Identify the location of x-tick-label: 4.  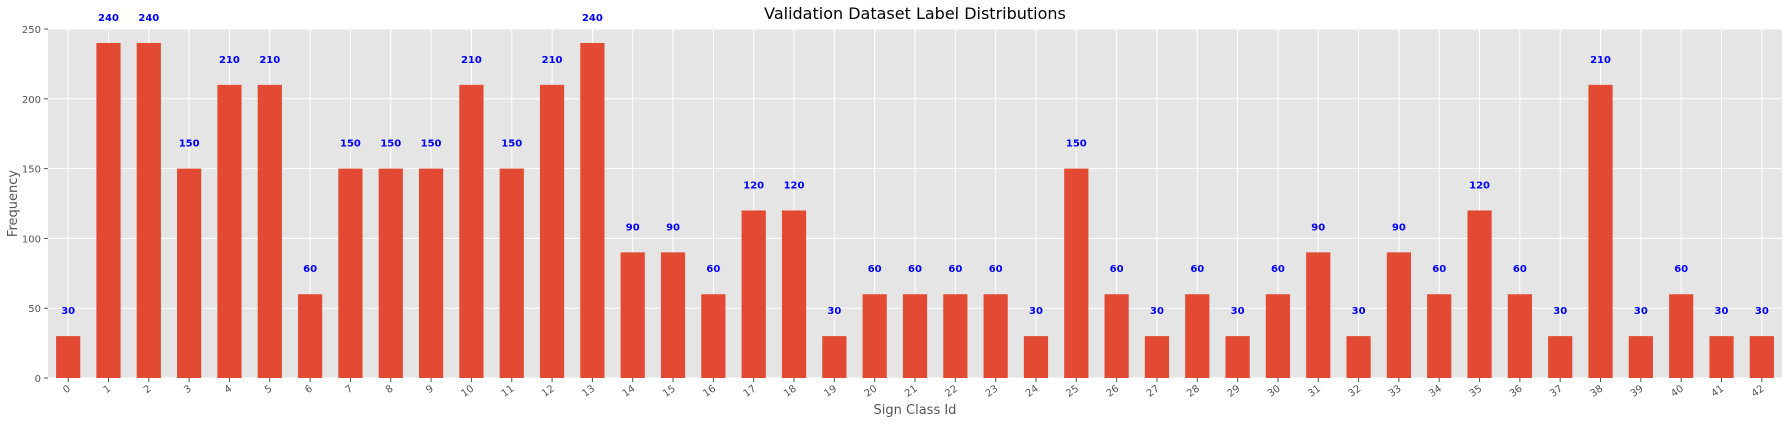
(229, 389).